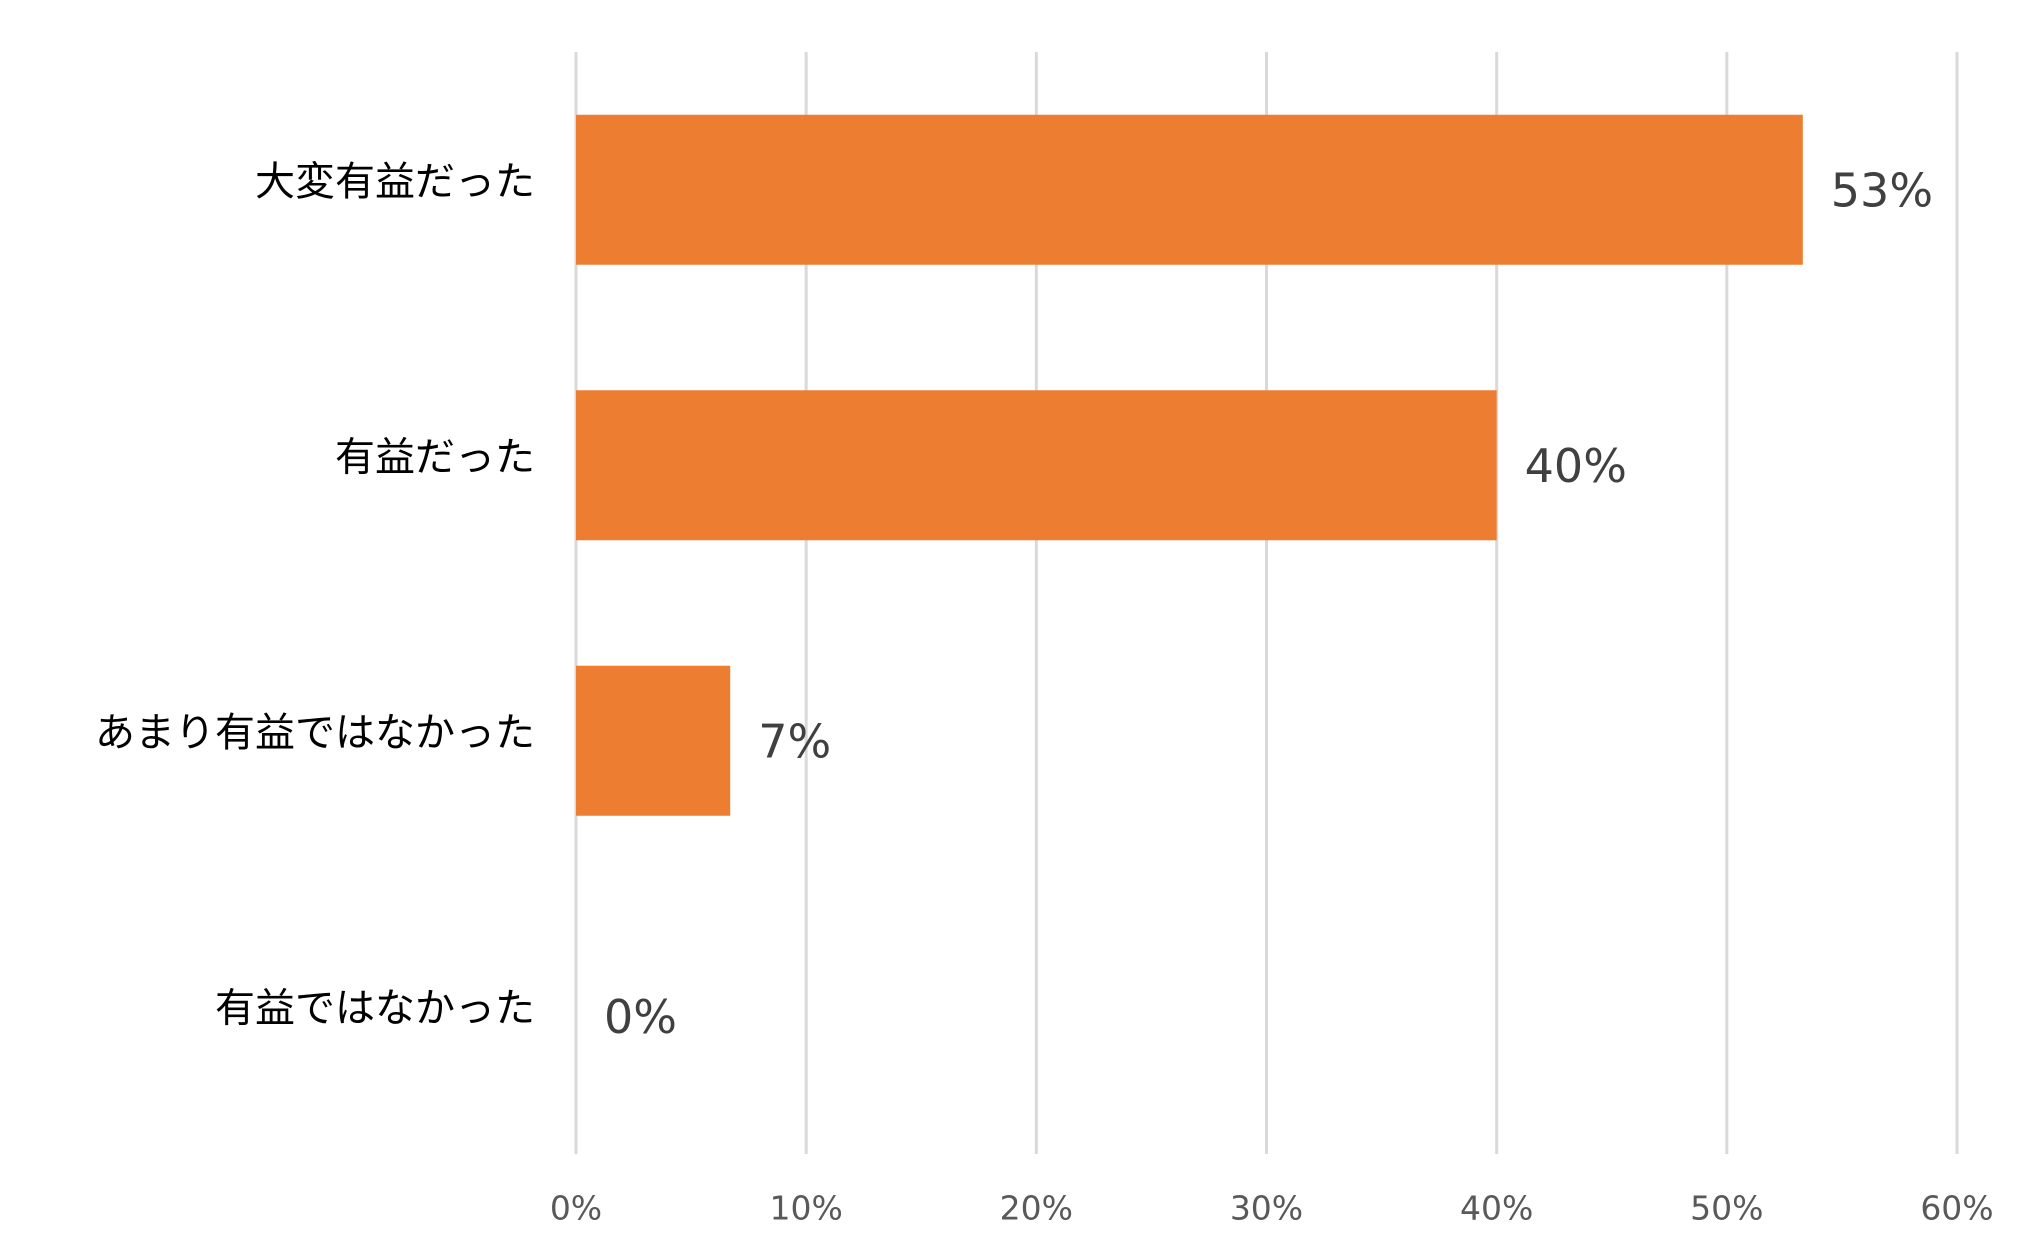 The width and height of the screenshot is (2034, 1257). What do you see at coordinates (1882, 190) in the screenshot?
I see `value-label: 53%` at bounding box center [1882, 190].